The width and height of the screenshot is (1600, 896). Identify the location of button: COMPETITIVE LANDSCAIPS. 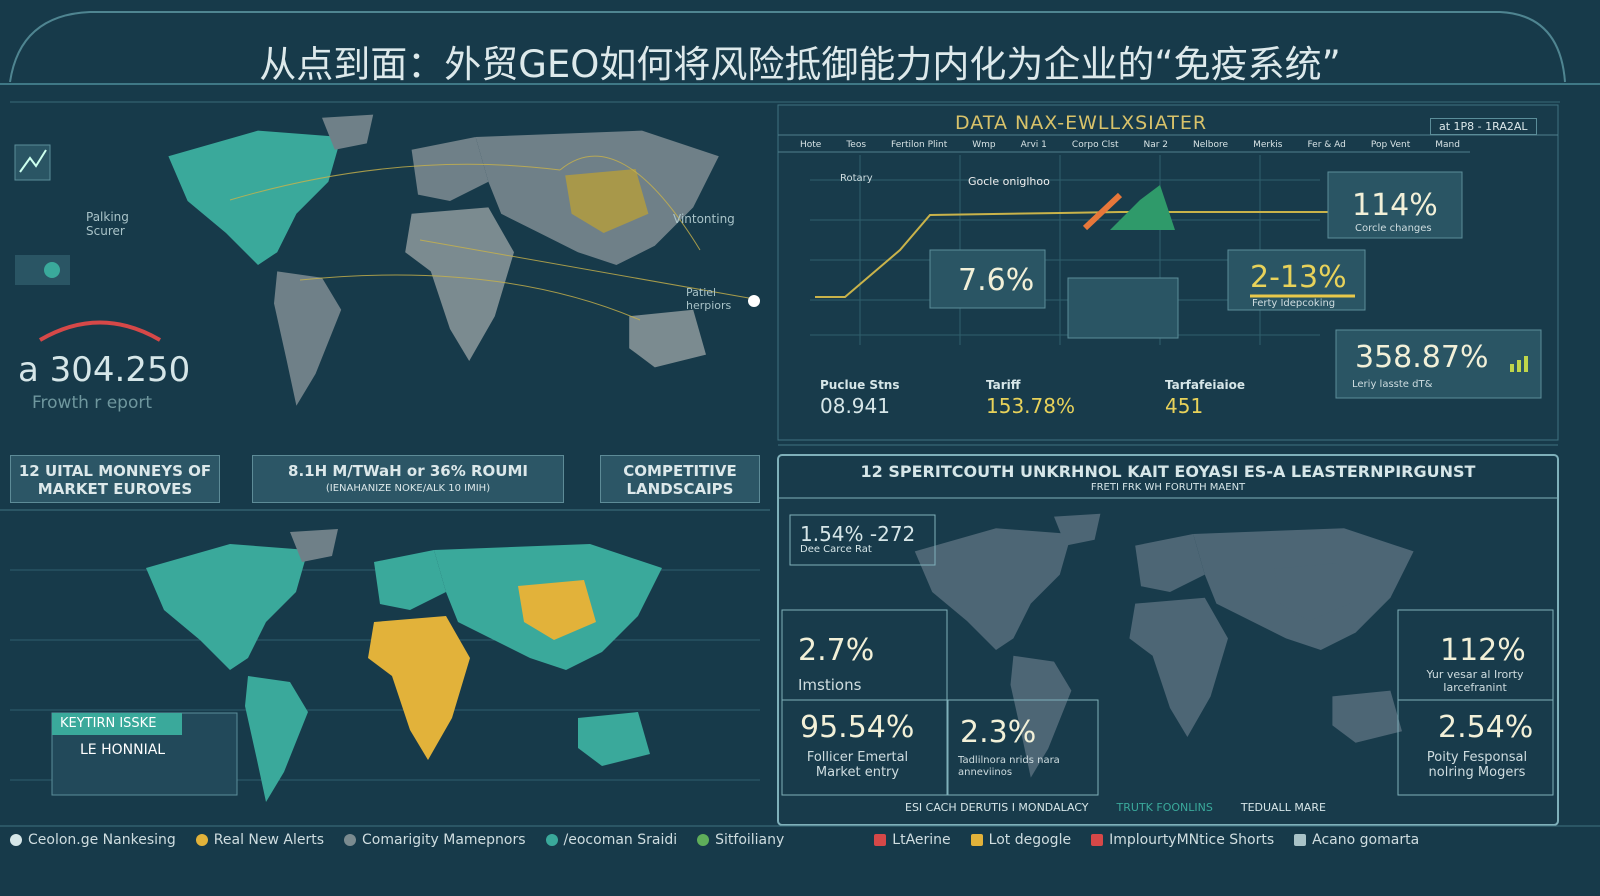
(680, 479).